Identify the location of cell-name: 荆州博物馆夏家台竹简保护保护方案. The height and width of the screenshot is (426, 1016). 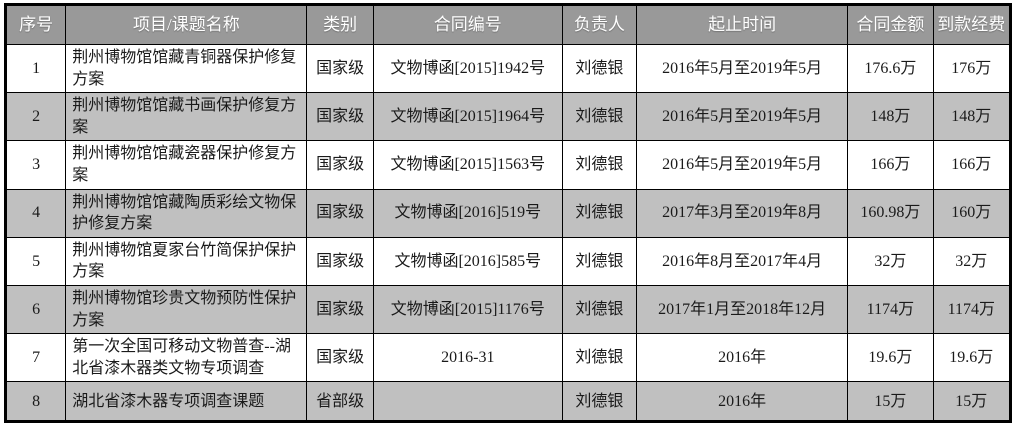
(186, 261).